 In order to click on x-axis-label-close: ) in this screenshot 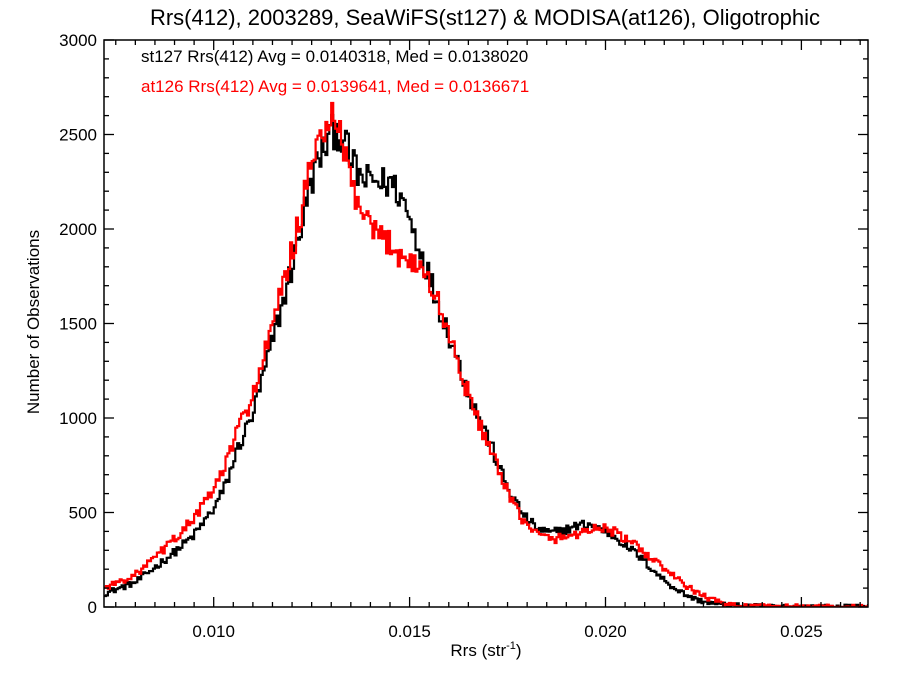, I will do `click(519, 650)`.